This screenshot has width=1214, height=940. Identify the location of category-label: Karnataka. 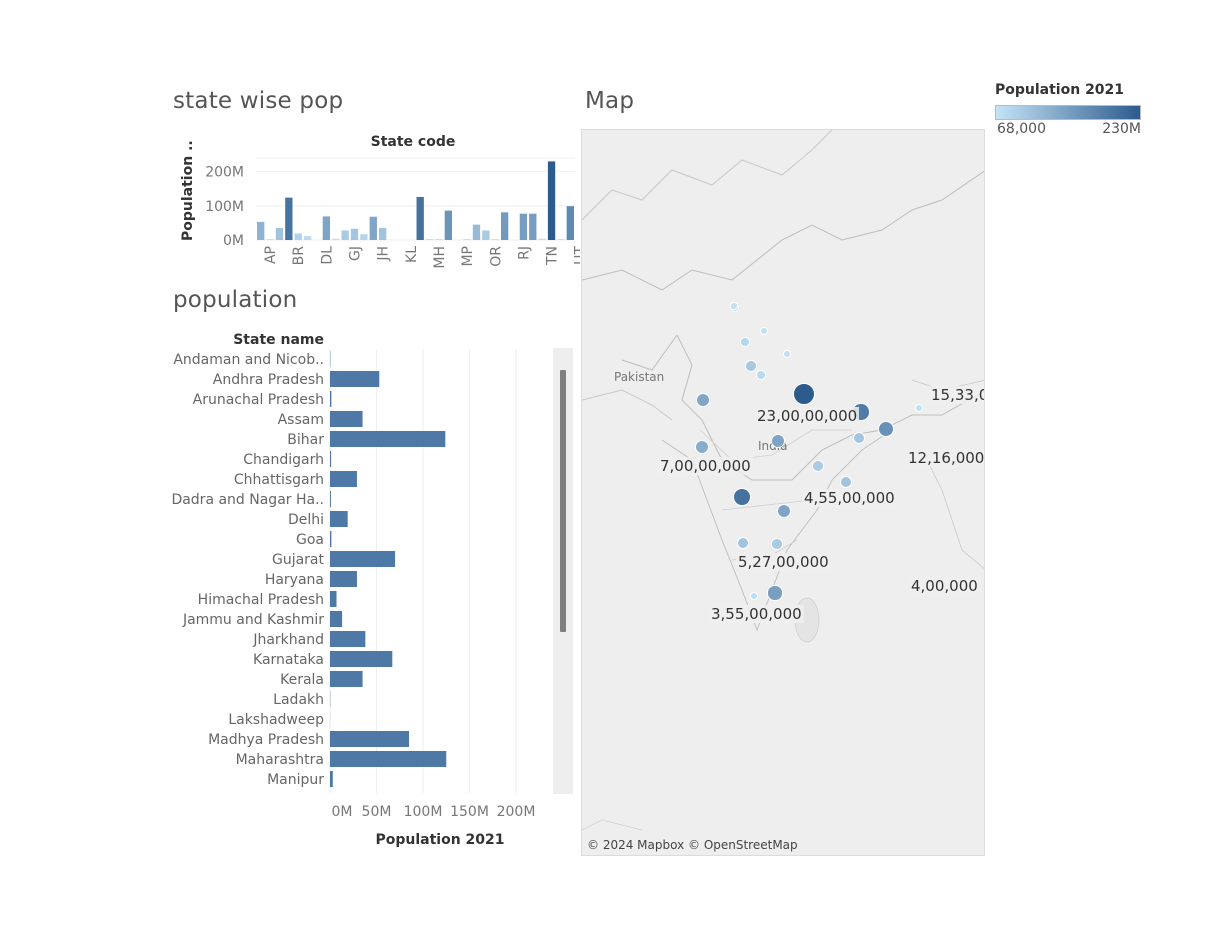
(288, 660).